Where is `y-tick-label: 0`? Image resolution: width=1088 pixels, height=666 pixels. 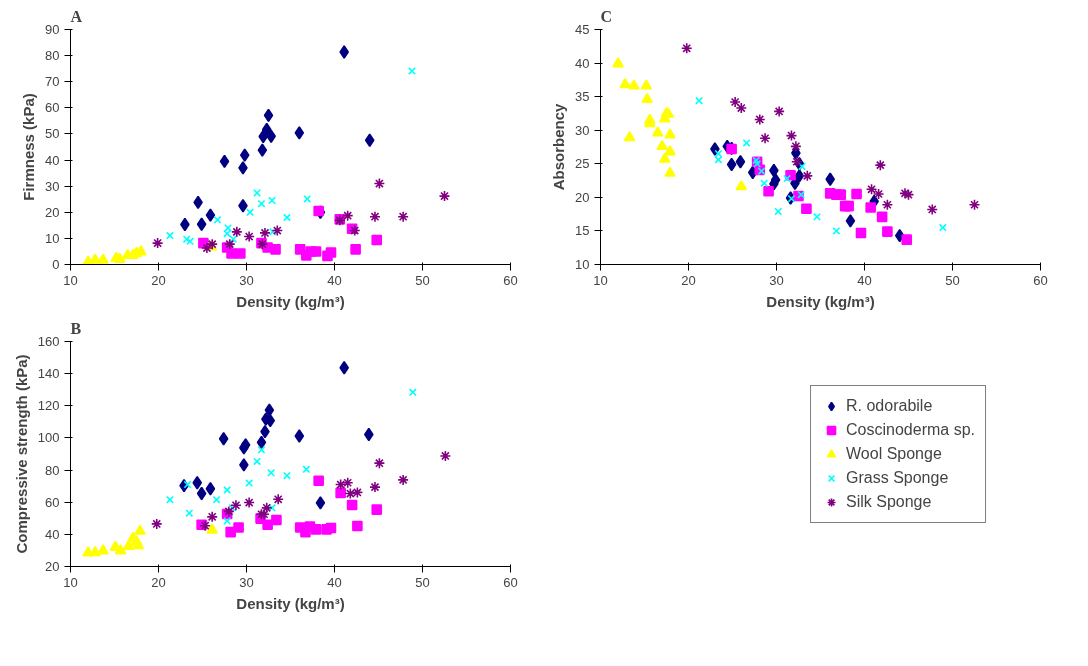
y-tick-label: 0 is located at coordinates (56, 264).